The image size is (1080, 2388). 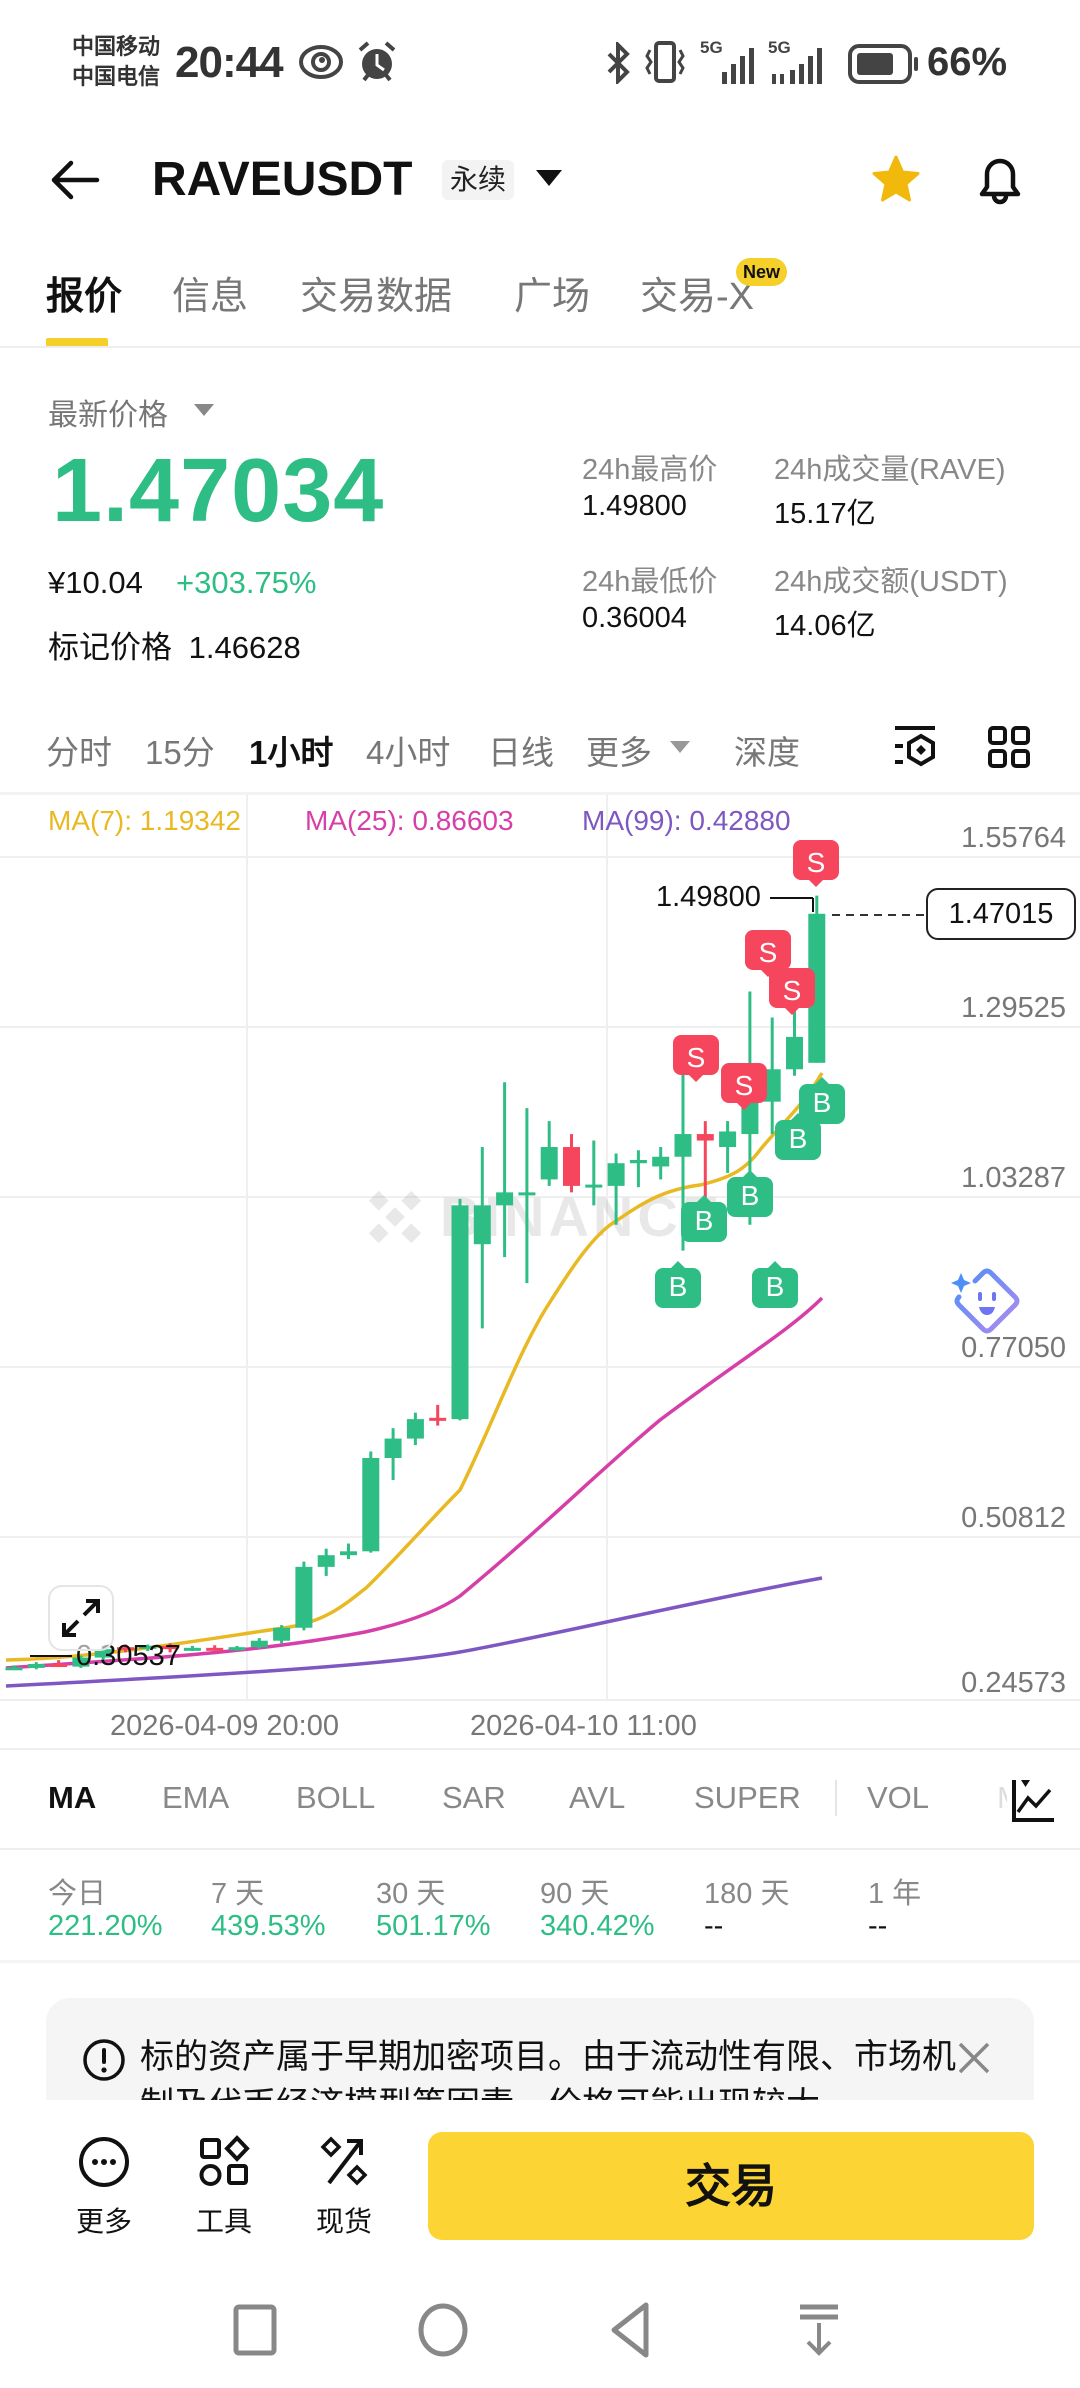 What do you see at coordinates (268, 1926) in the screenshot?
I see `perf-7d-value: 439.53%` at bounding box center [268, 1926].